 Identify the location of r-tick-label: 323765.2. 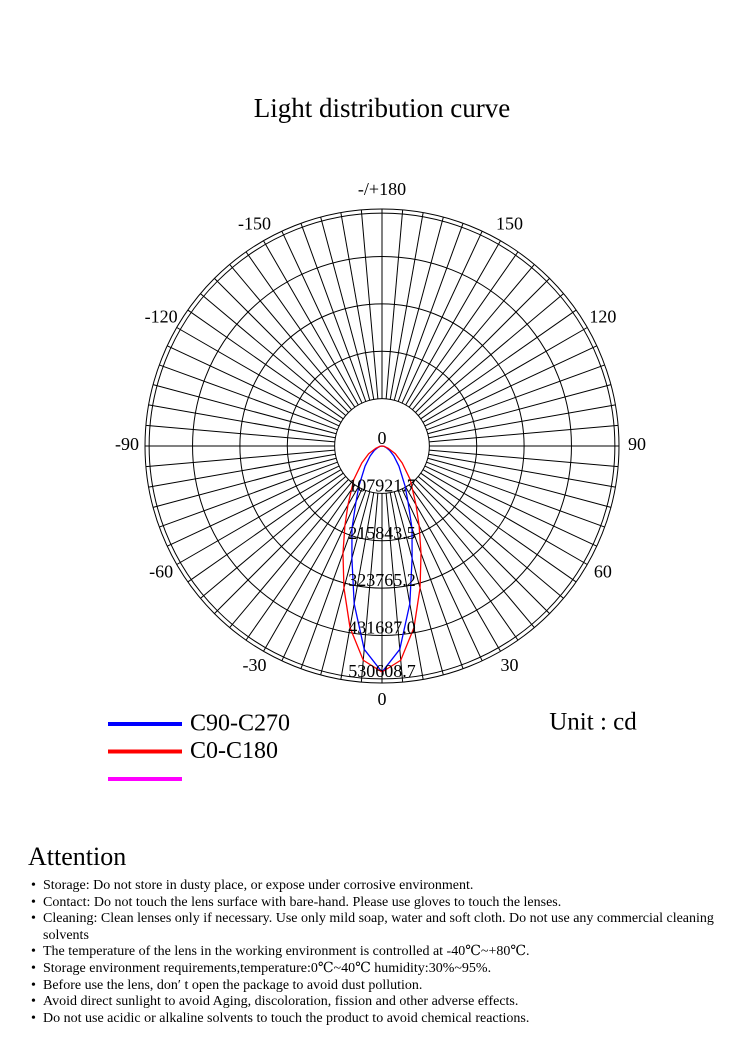
(382, 580).